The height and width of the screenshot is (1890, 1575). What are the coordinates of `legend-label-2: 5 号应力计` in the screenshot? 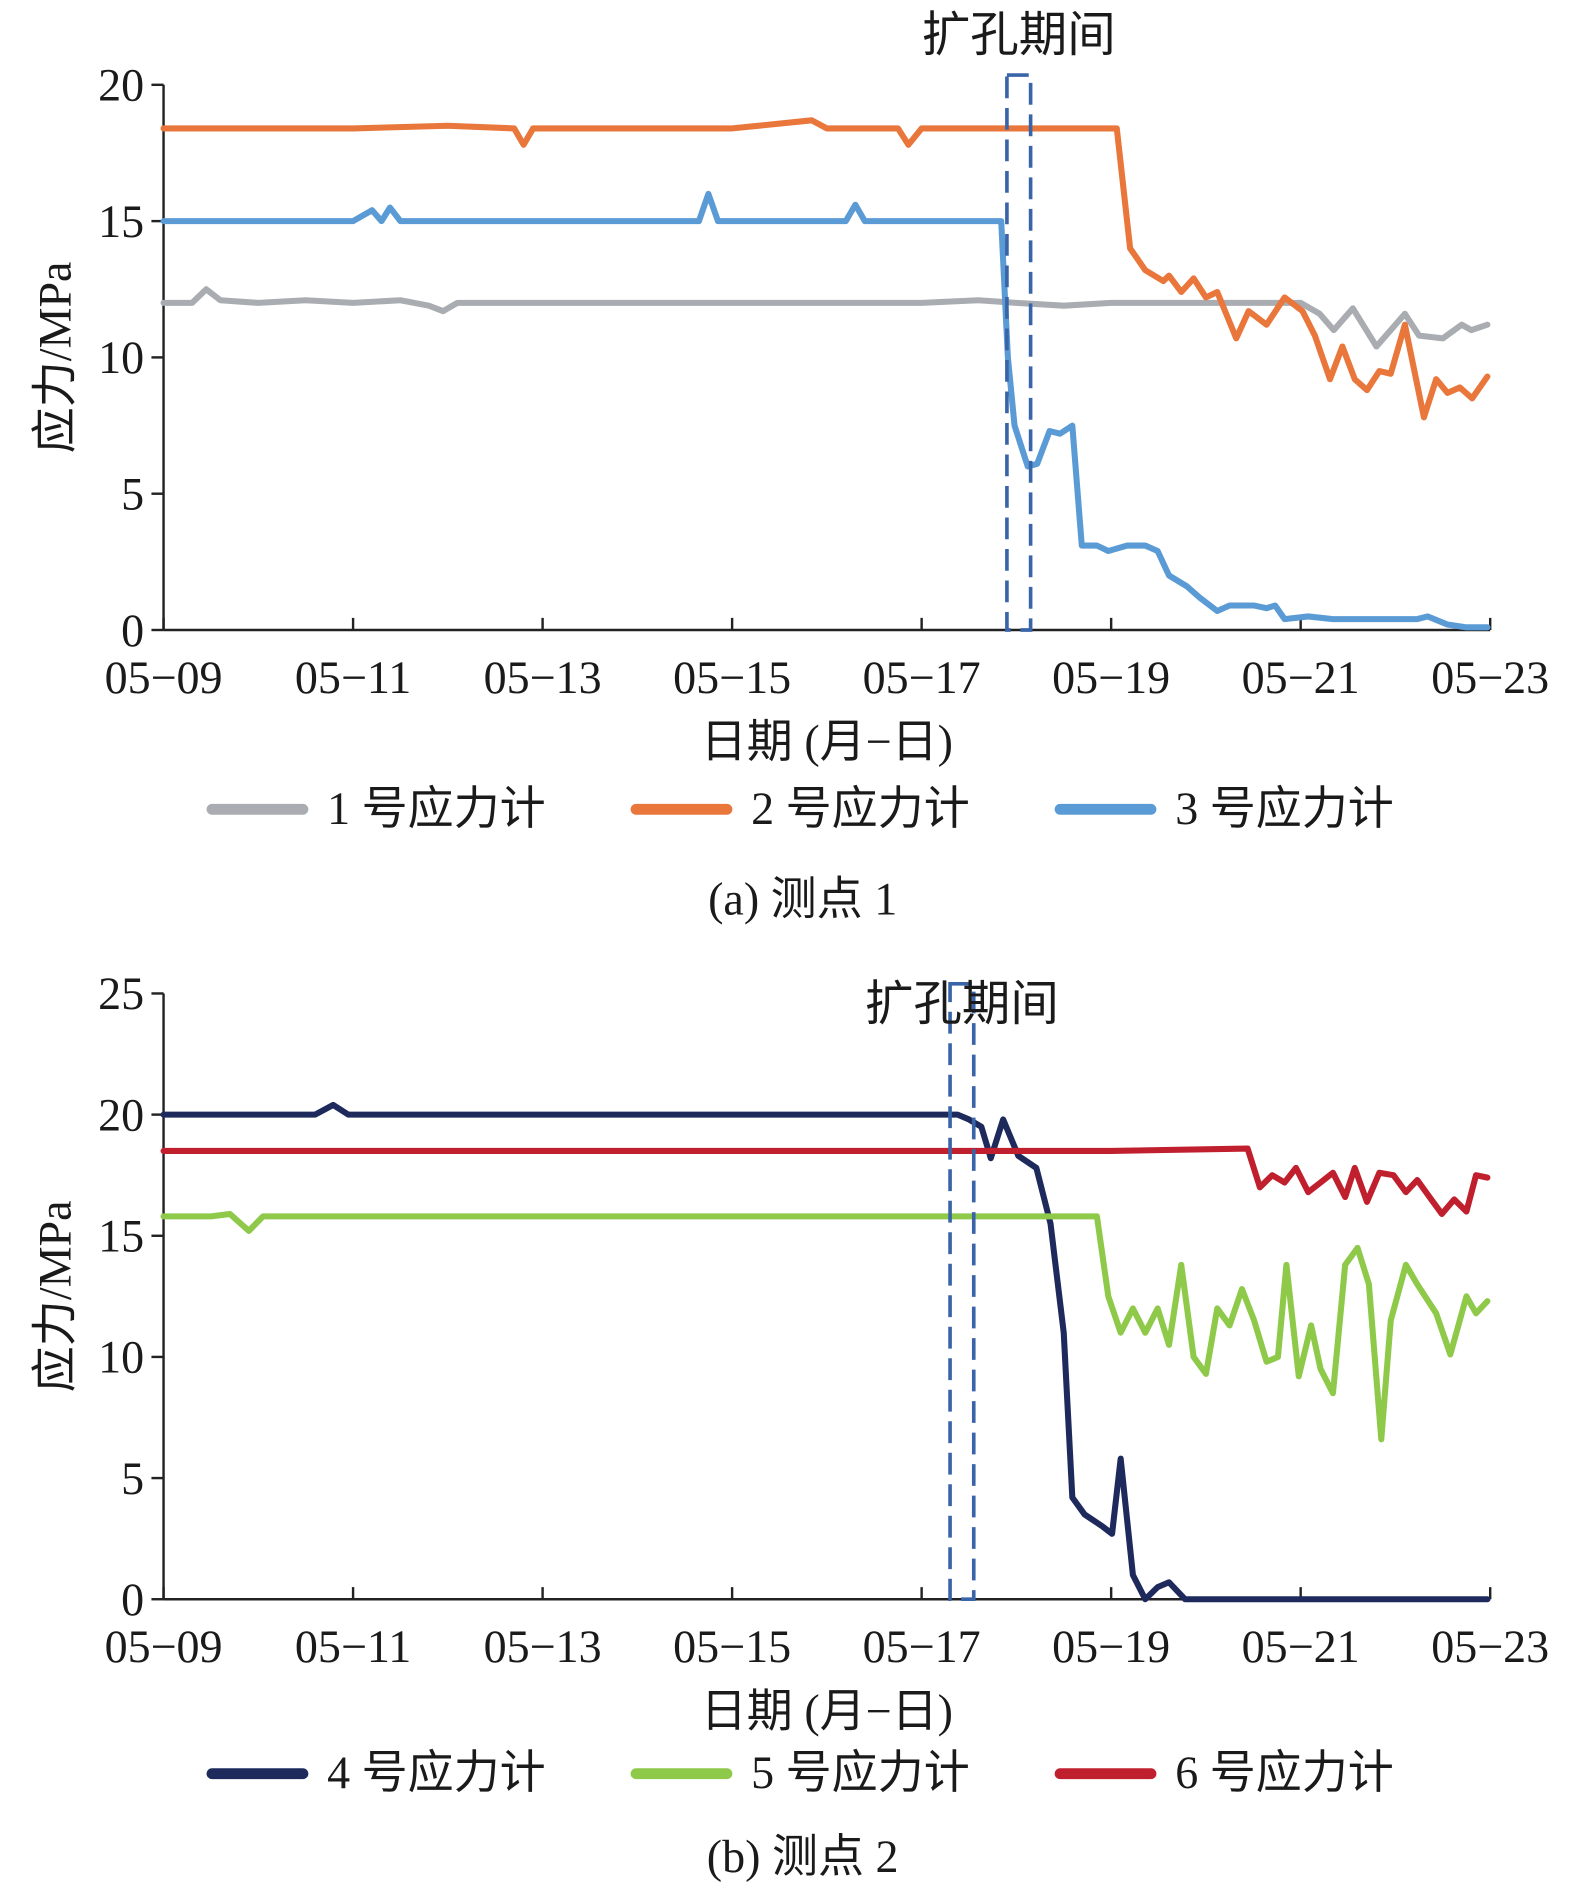 It's located at (860, 1772).